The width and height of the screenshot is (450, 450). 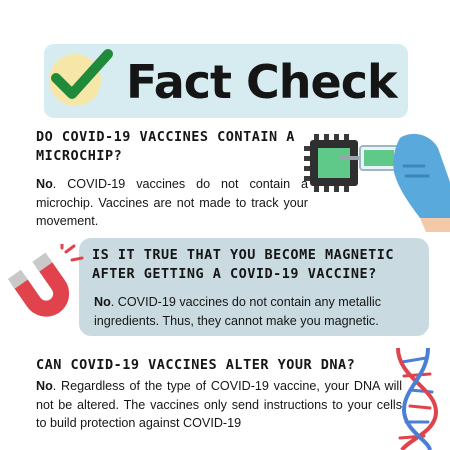 I want to click on page-title: Fact Check, so click(x=262, y=82).